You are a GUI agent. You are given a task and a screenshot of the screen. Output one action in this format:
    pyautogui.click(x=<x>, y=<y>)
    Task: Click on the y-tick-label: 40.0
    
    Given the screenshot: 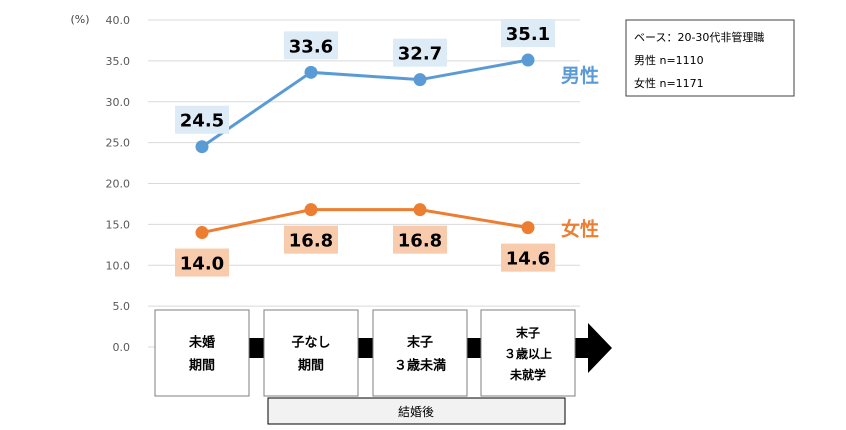 What is the action you would take?
    pyautogui.click(x=118, y=20)
    